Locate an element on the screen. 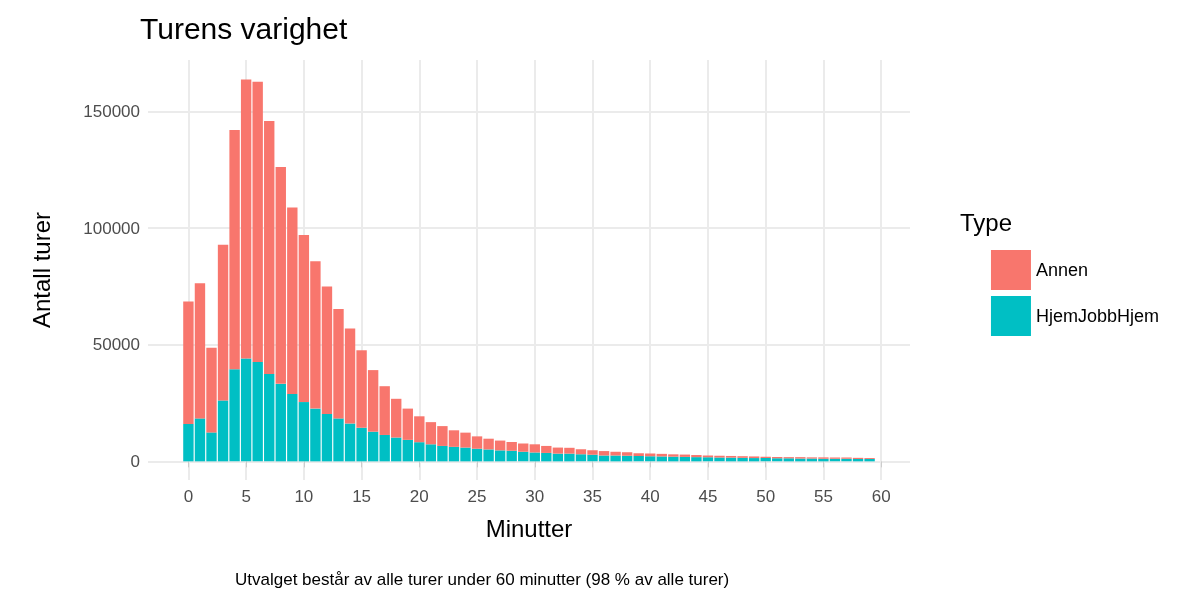 Image resolution: width=1184 pixels, height=589 pixels. x-tick-label: 50 is located at coordinates (766, 496).